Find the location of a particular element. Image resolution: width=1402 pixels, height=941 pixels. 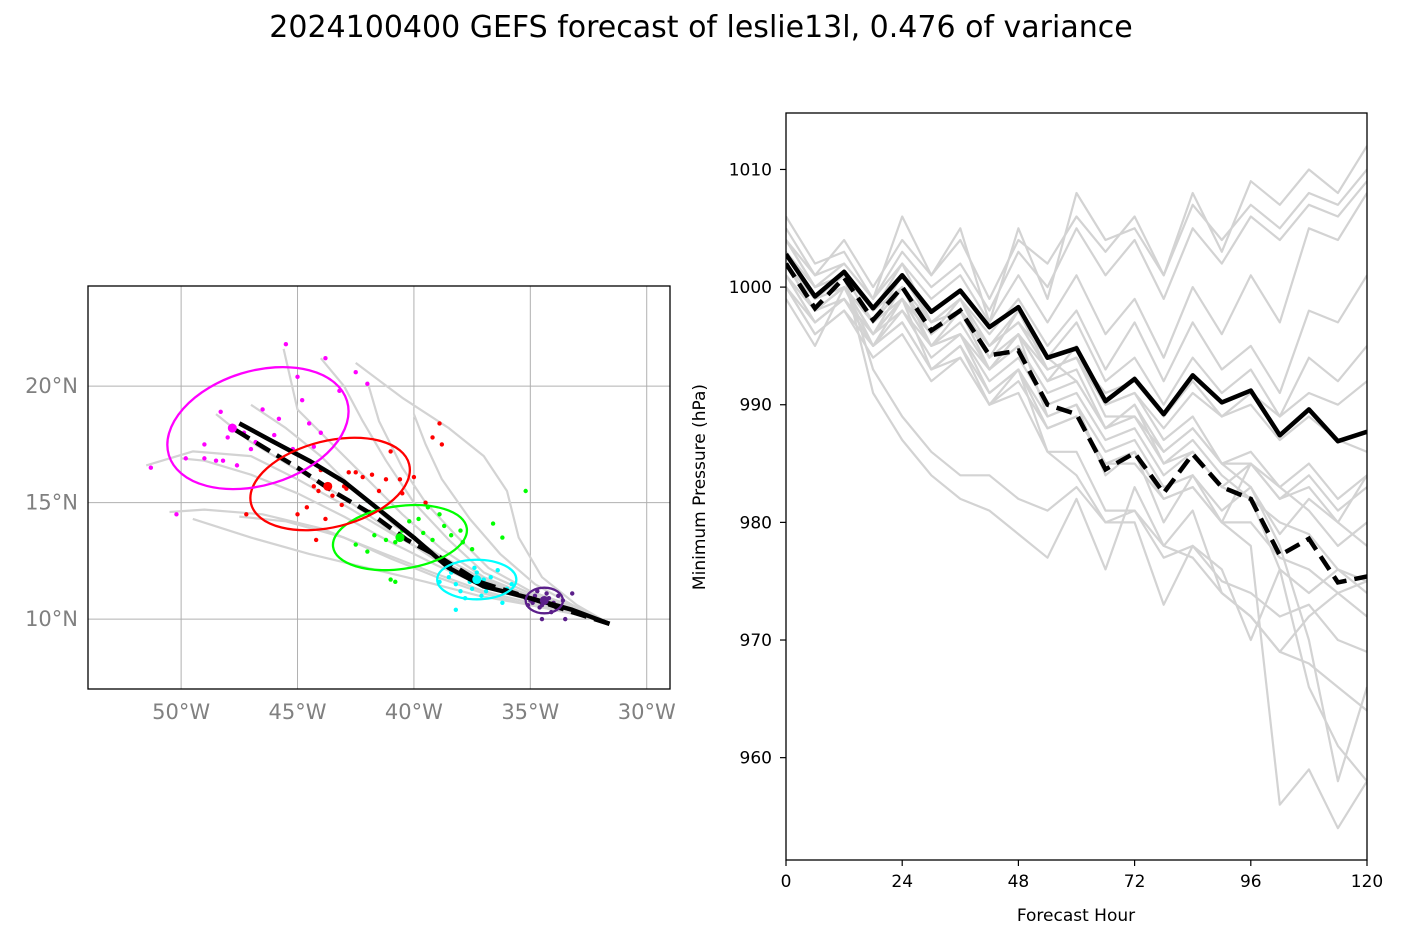

x-axis-label: Forecast Hour is located at coordinates (1076, 916).